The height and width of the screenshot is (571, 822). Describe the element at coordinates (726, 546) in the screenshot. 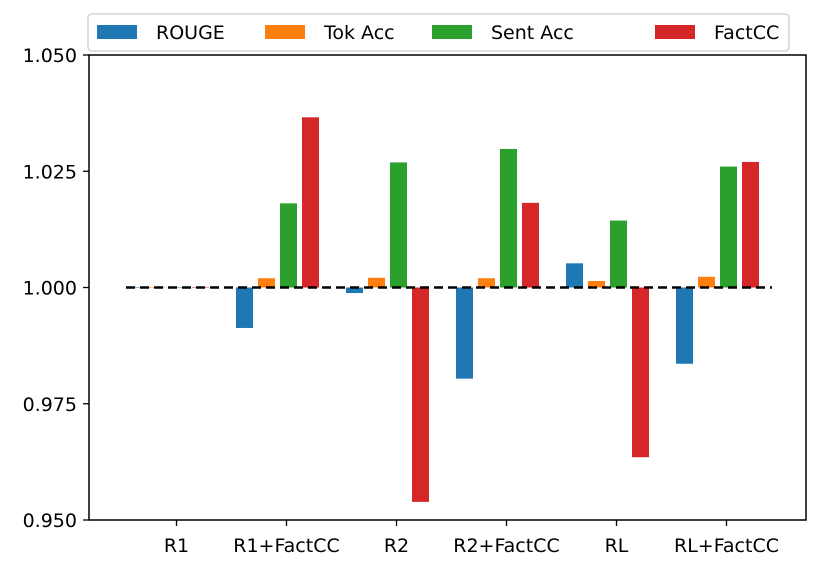

I see `x-tick-label: RL+FactCC` at that location.